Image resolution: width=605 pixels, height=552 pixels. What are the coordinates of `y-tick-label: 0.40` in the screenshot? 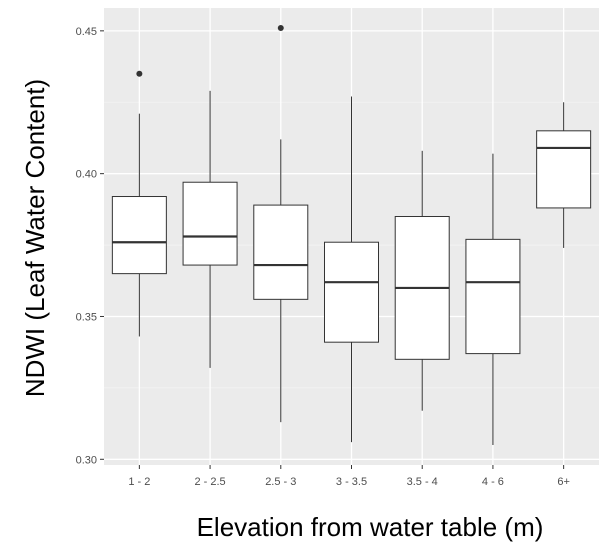 It's located at (86, 175).